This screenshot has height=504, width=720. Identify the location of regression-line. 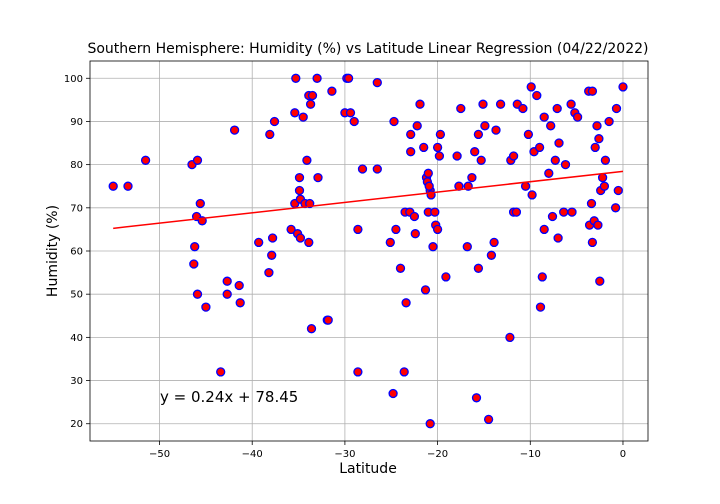
(368, 200).